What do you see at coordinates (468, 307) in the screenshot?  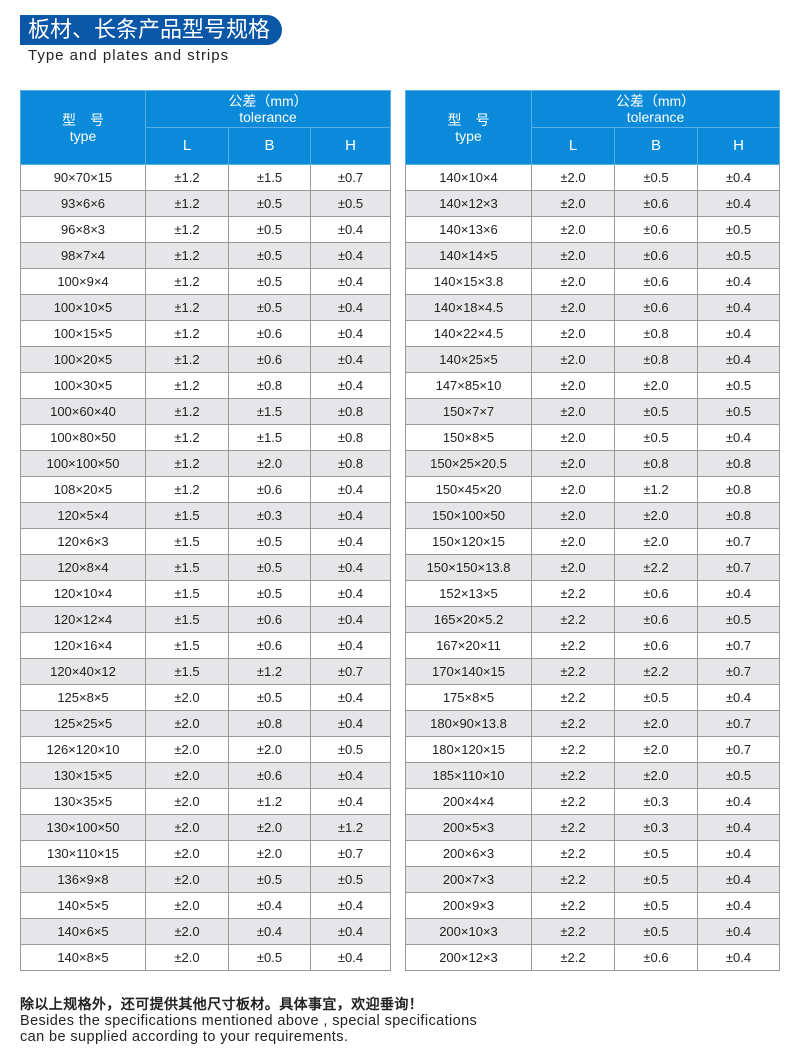 I see `type-cell: 140×18×4.5` at bounding box center [468, 307].